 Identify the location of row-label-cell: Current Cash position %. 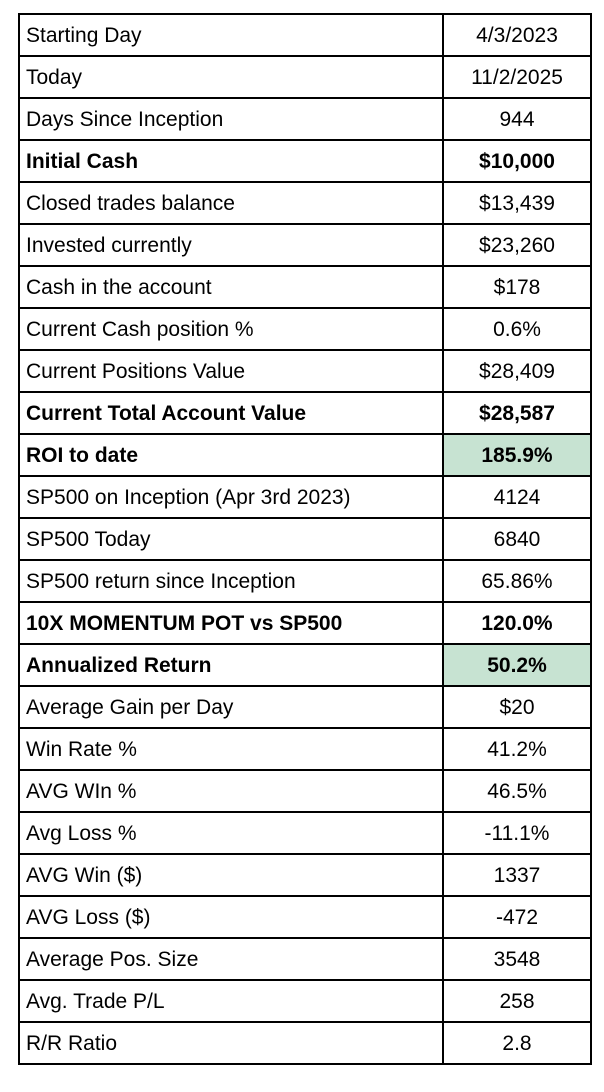
(231, 329).